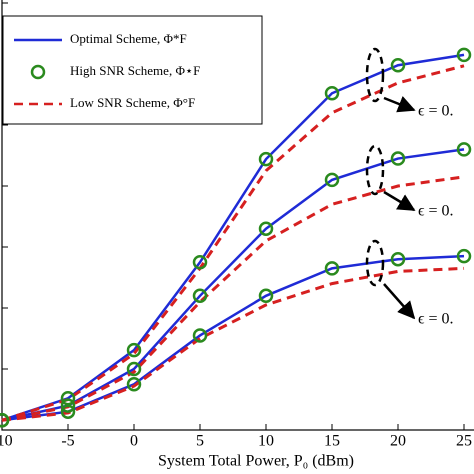  I want to click on legend-label: Optimal Scheme, Φ*F, so click(128, 38).